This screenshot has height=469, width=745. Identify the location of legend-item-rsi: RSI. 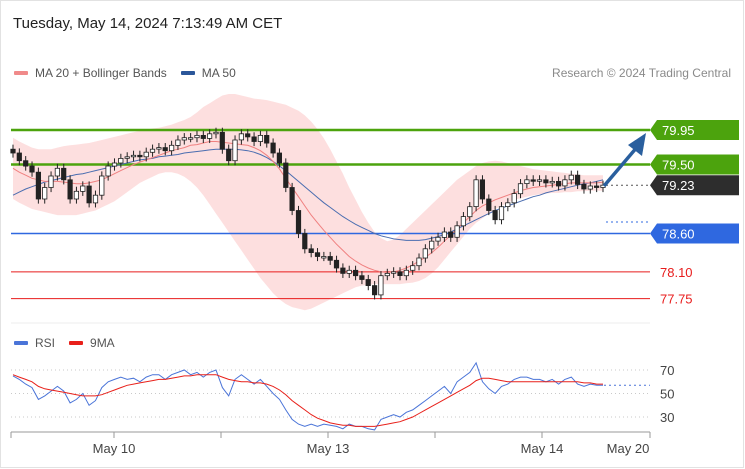
(34, 343).